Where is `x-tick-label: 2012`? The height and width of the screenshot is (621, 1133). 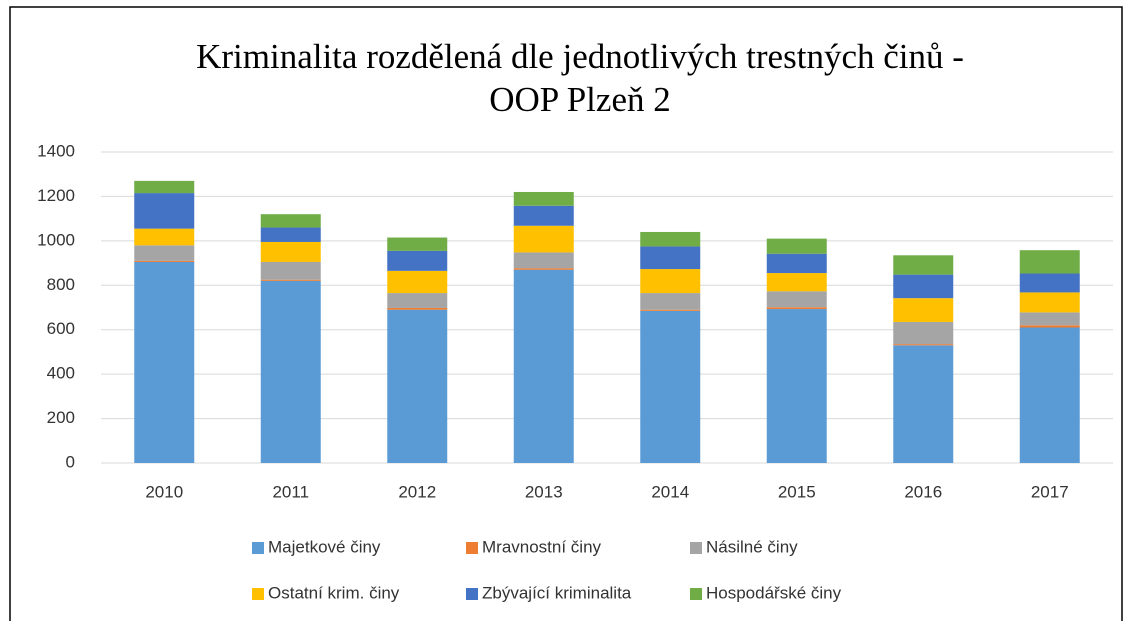 x-tick-label: 2012 is located at coordinates (417, 491).